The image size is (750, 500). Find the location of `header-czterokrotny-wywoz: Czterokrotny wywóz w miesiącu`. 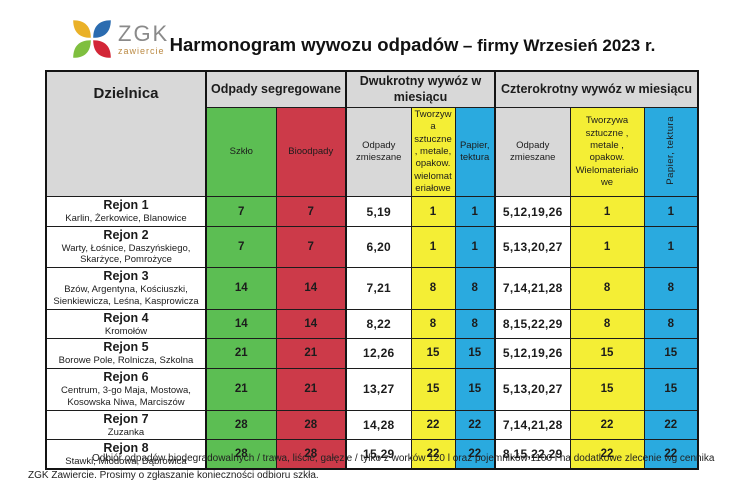

header-czterokrotny-wywoz: Czterokrotny wywóz w miesiącu is located at coordinates (596, 89).